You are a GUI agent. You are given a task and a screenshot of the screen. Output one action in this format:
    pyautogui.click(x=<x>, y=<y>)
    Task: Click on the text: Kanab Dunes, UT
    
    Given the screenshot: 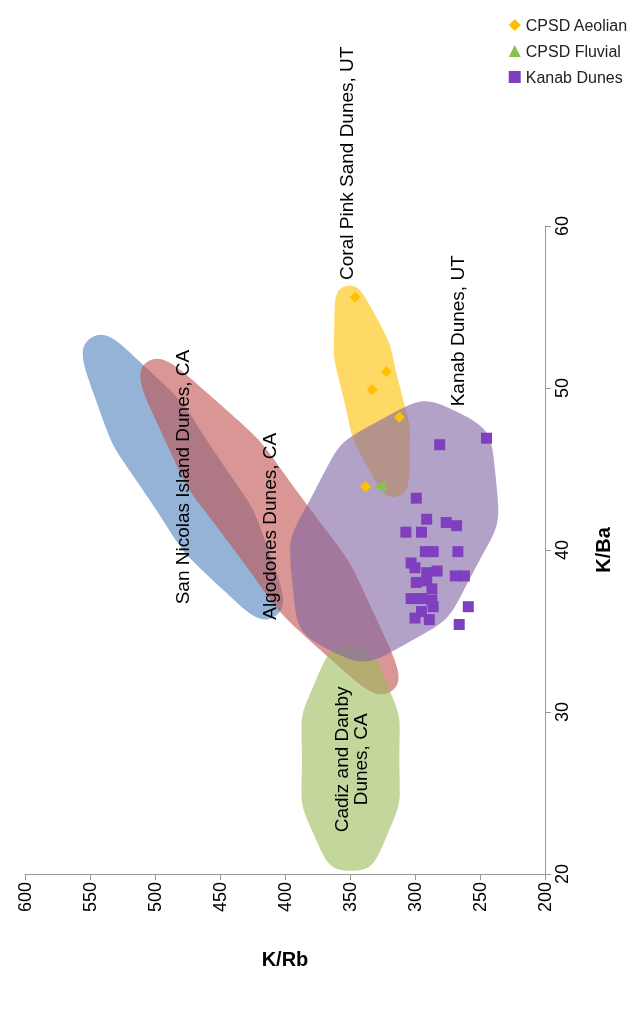 What is the action you would take?
    pyautogui.click(x=458, y=330)
    